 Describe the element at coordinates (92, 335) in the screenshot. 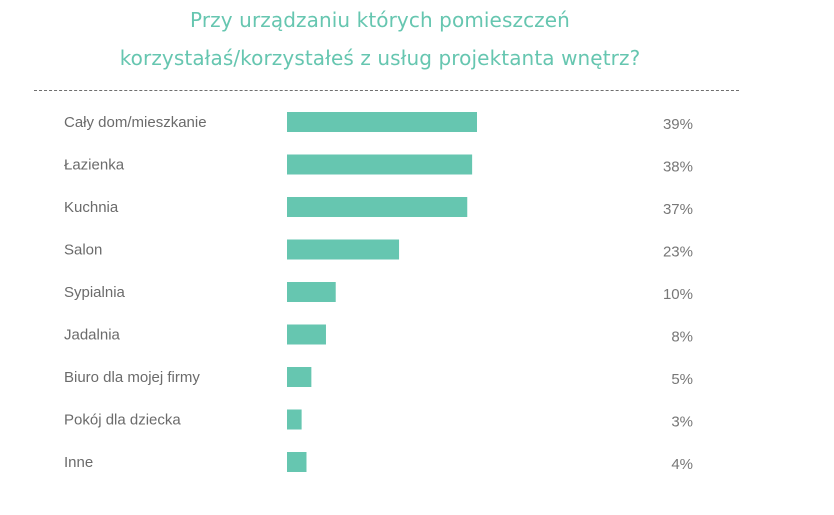

I see `category-label: Jadalnia` at that location.